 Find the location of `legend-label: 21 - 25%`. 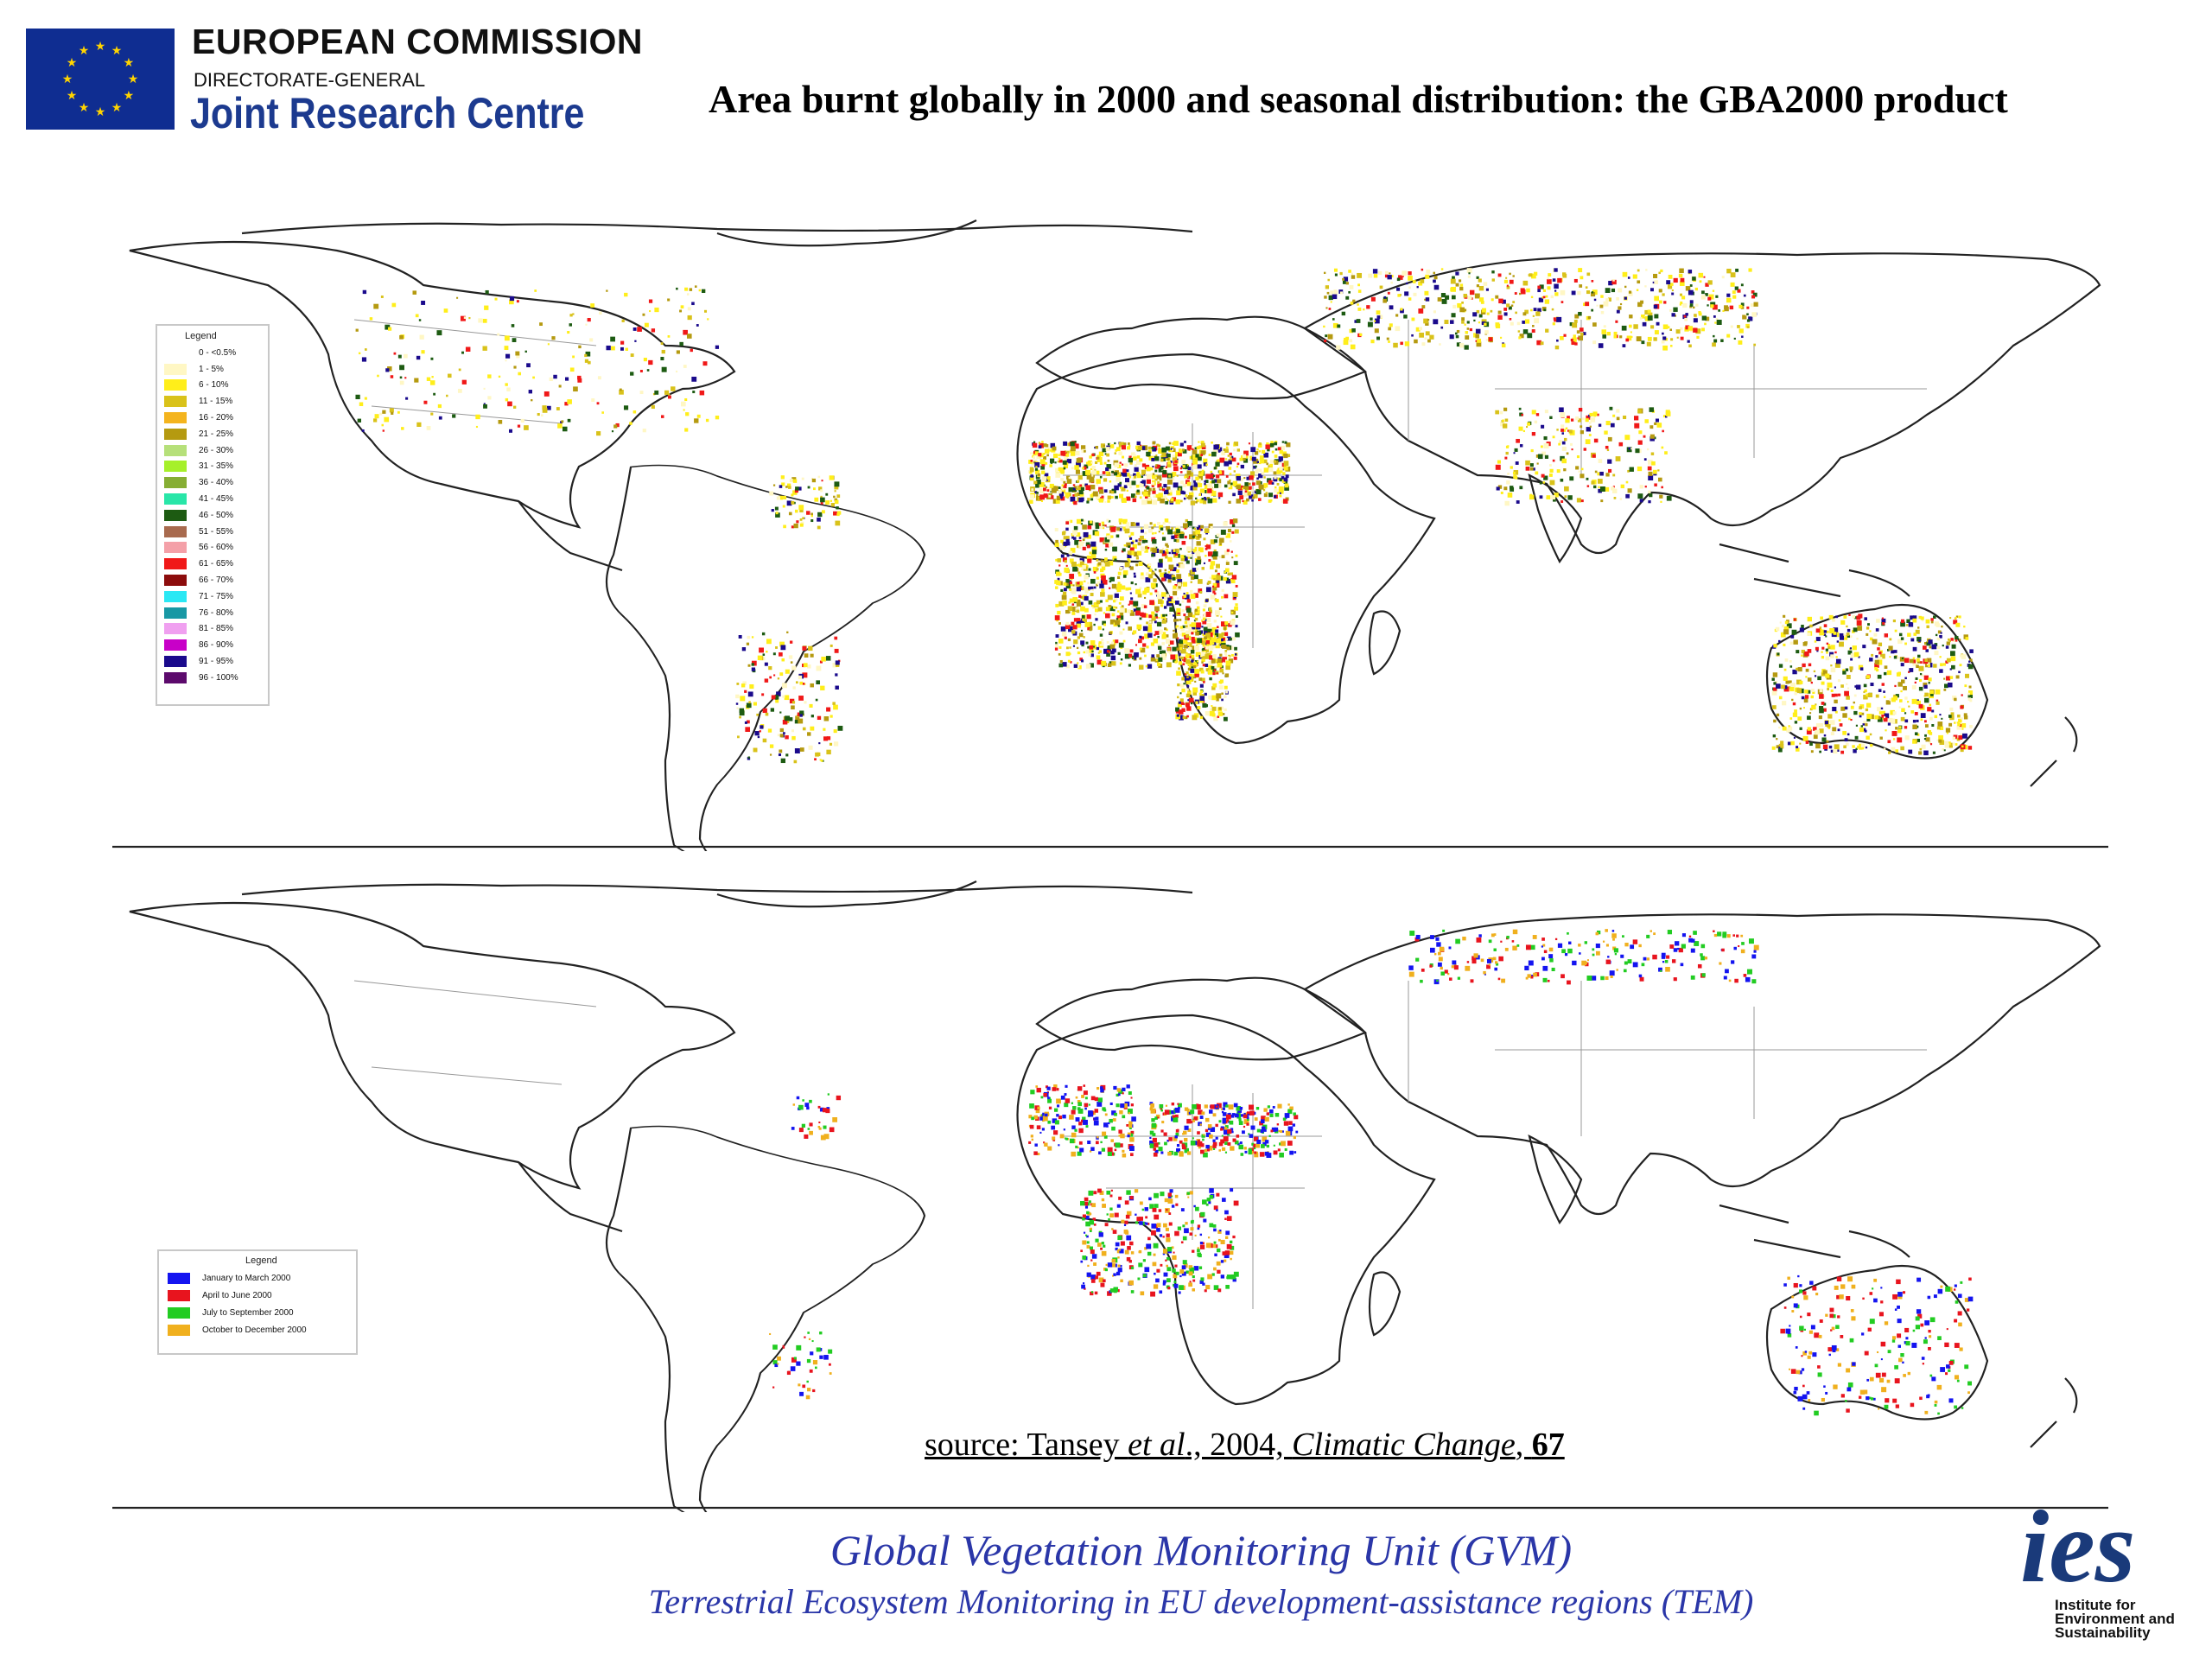

legend-label: 21 - 25% is located at coordinates (216, 434).